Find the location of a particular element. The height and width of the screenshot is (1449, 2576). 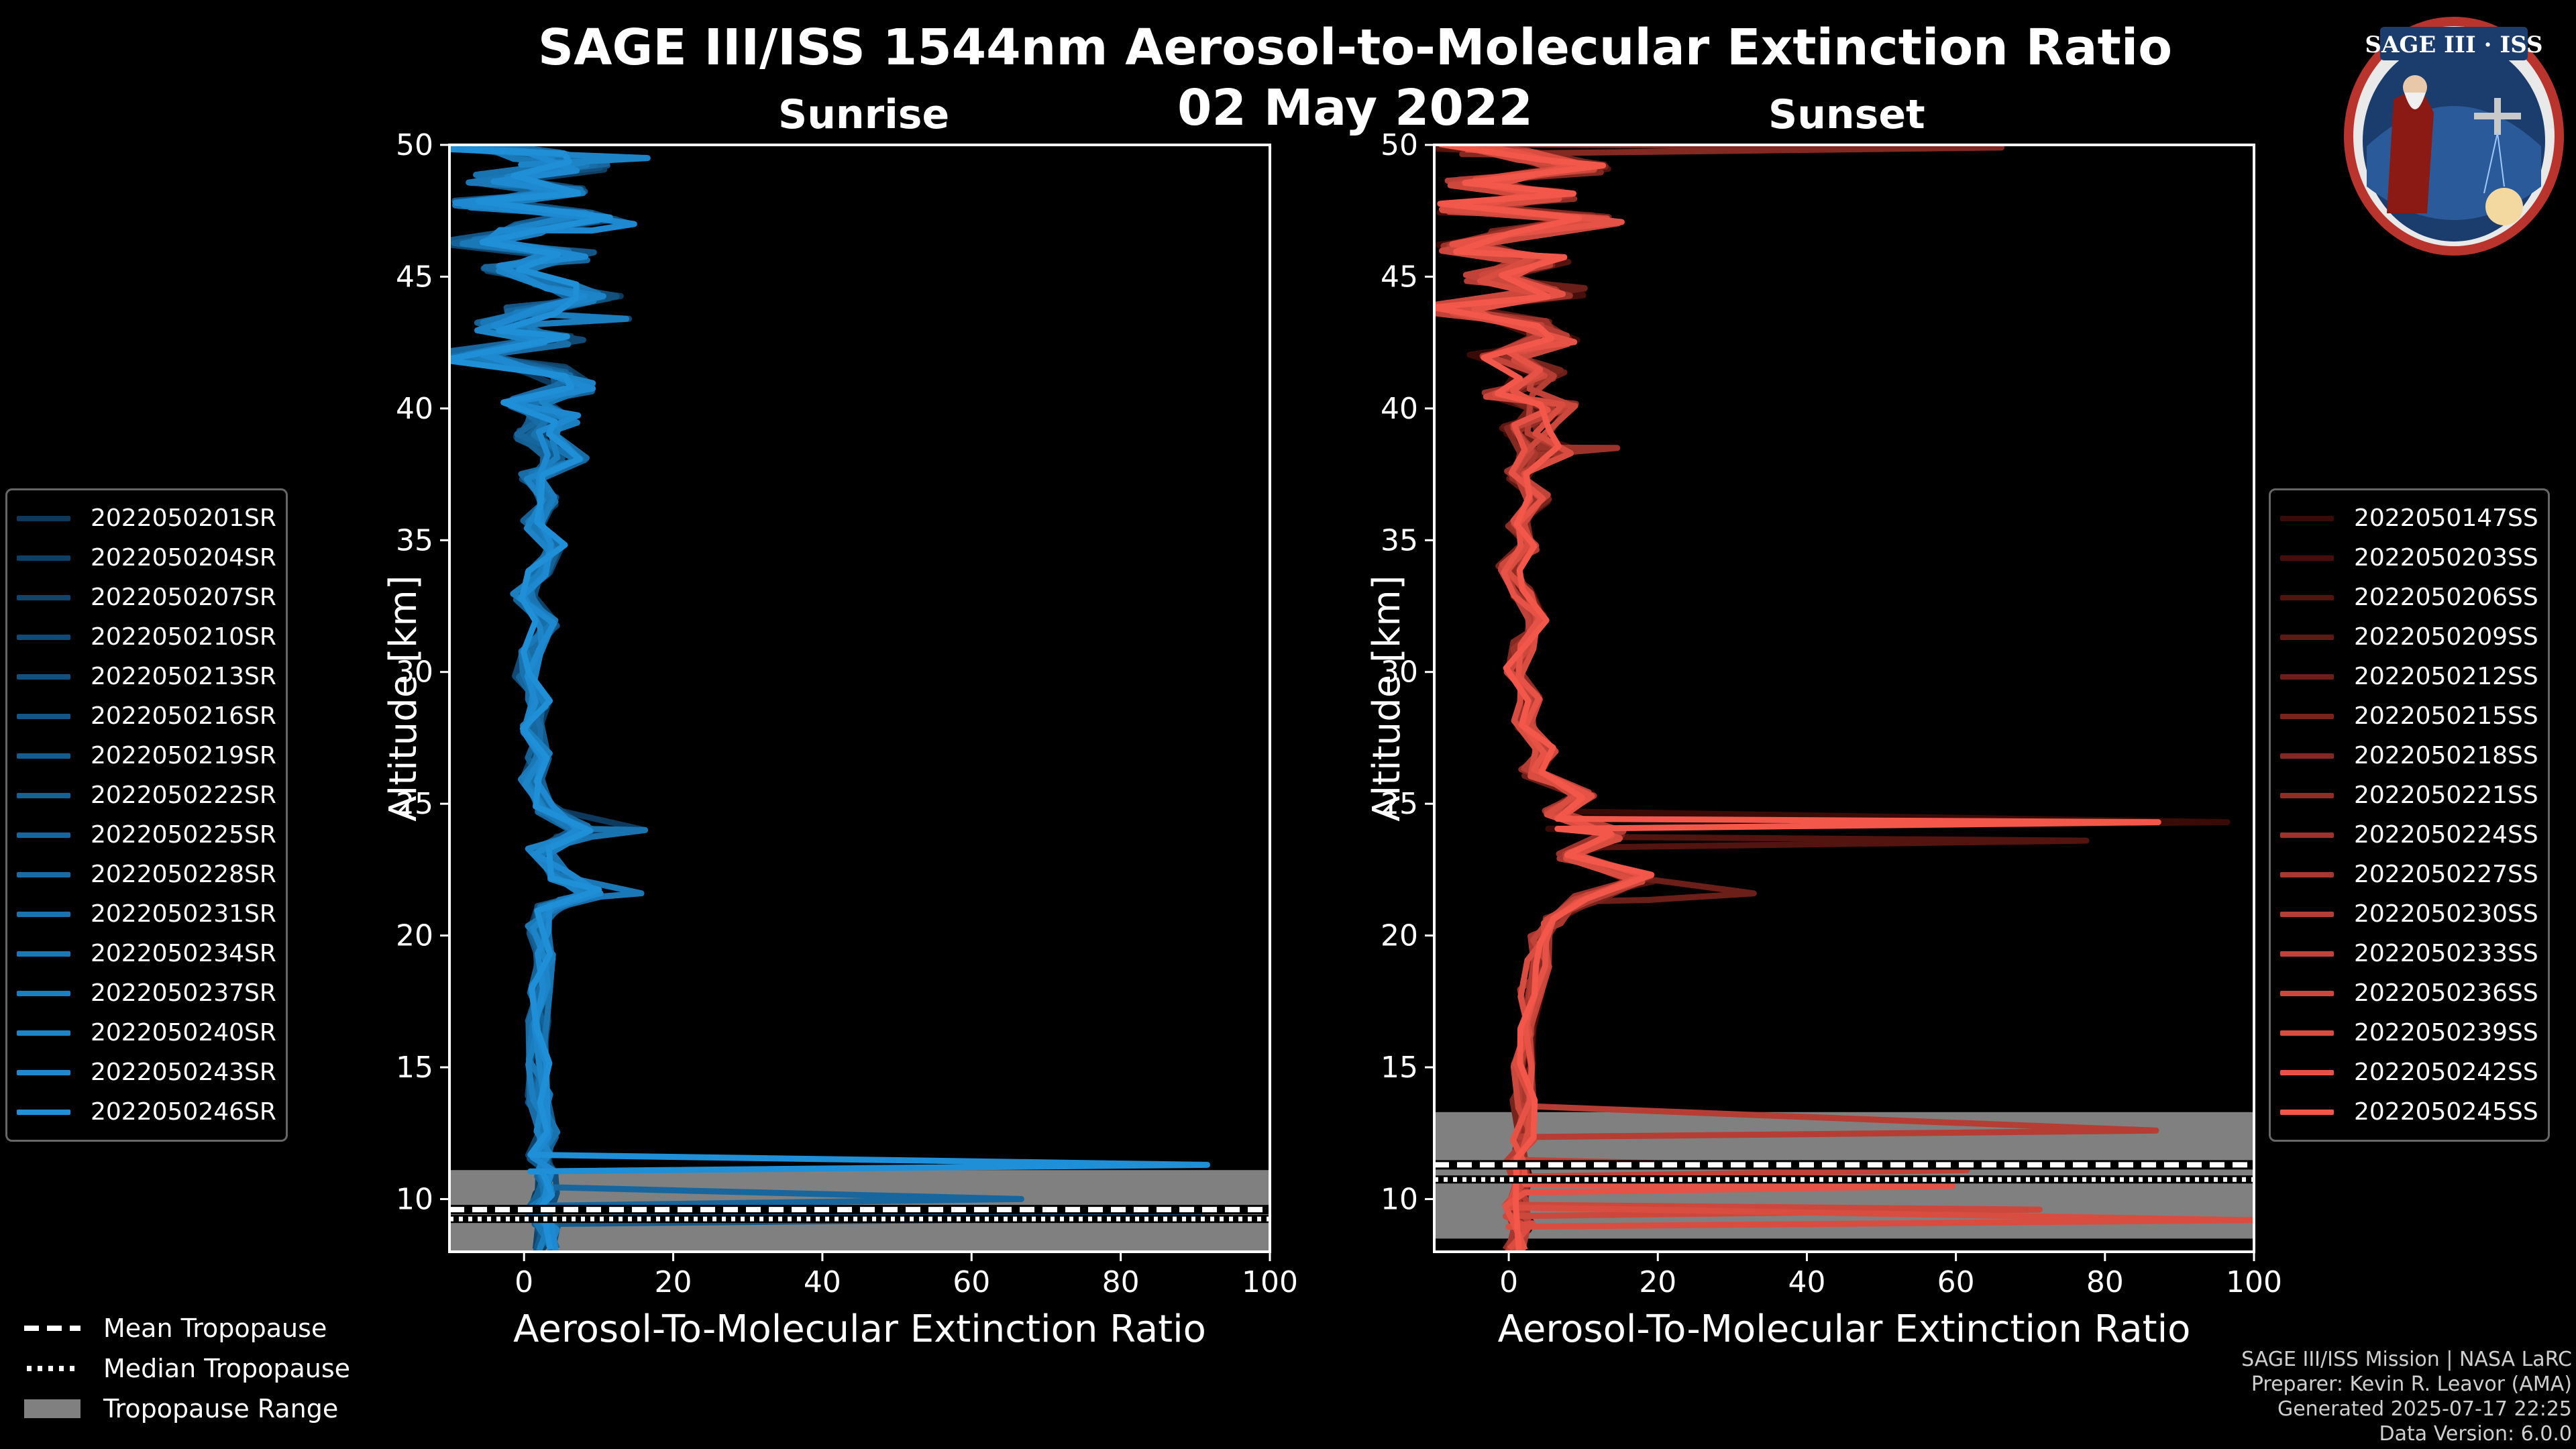

sunset-legend-entry: 2022050218SS is located at coordinates (2409, 755).